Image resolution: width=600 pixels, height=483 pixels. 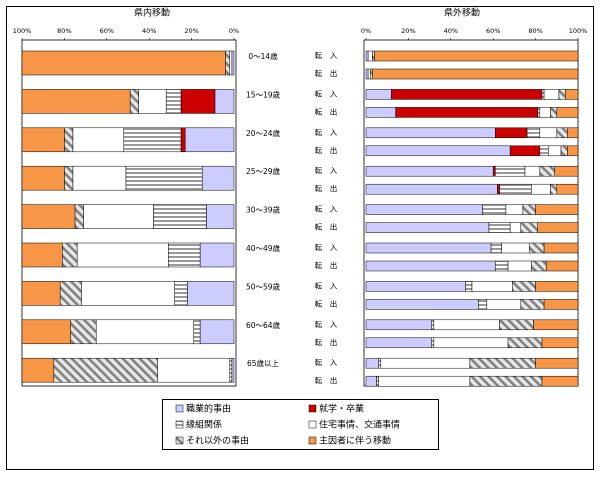 What do you see at coordinates (217, 441) in the screenshot?
I see `legend-label: それ以外の事由` at bounding box center [217, 441].